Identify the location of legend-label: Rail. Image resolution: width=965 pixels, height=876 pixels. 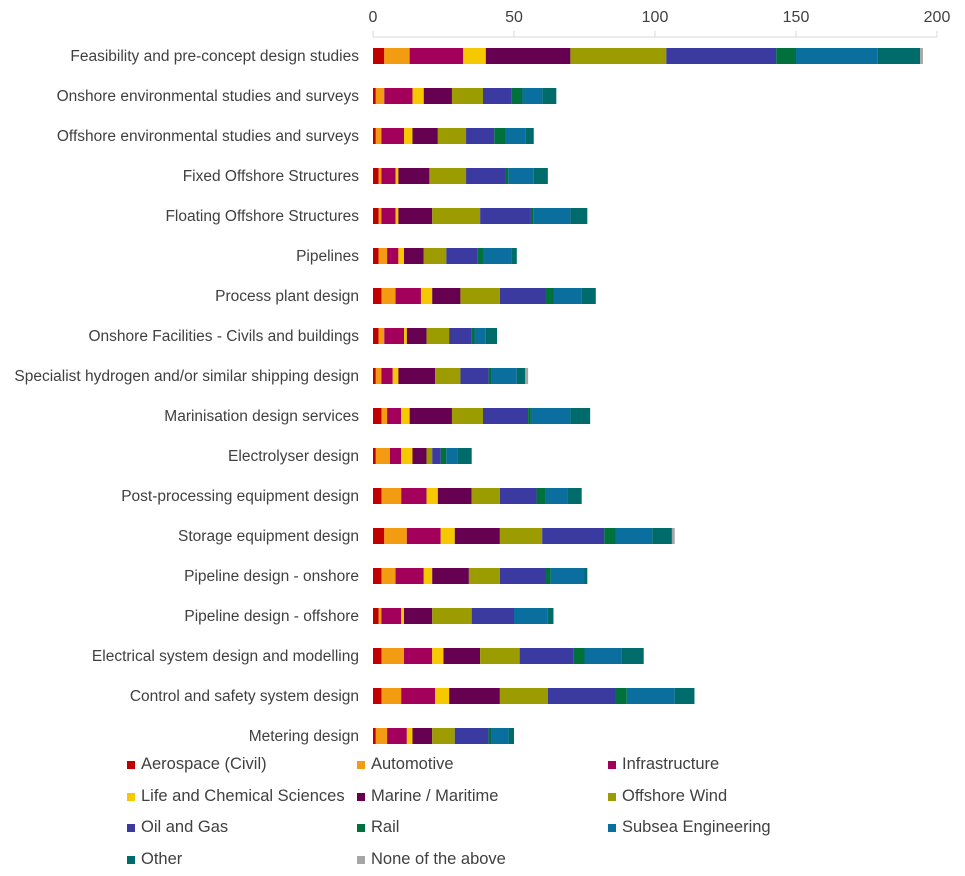
(385, 827).